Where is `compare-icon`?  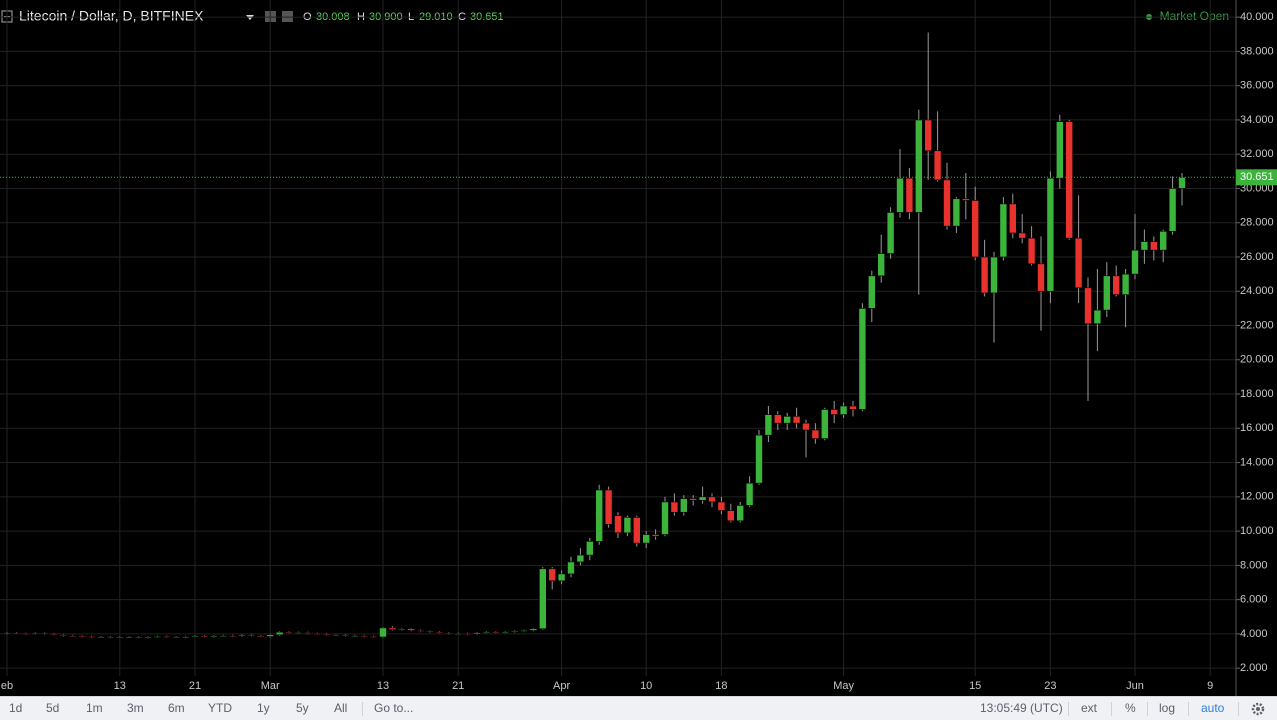 compare-icon is located at coordinates (287, 16).